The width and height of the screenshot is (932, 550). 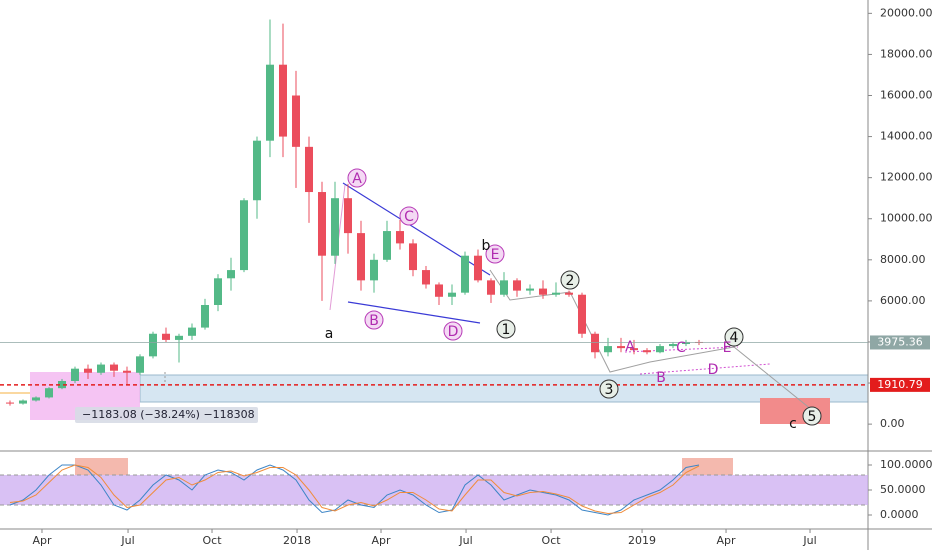 What do you see at coordinates (906, 218) in the screenshot?
I see `y-tick-label: 10000.00` at bounding box center [906, 218].